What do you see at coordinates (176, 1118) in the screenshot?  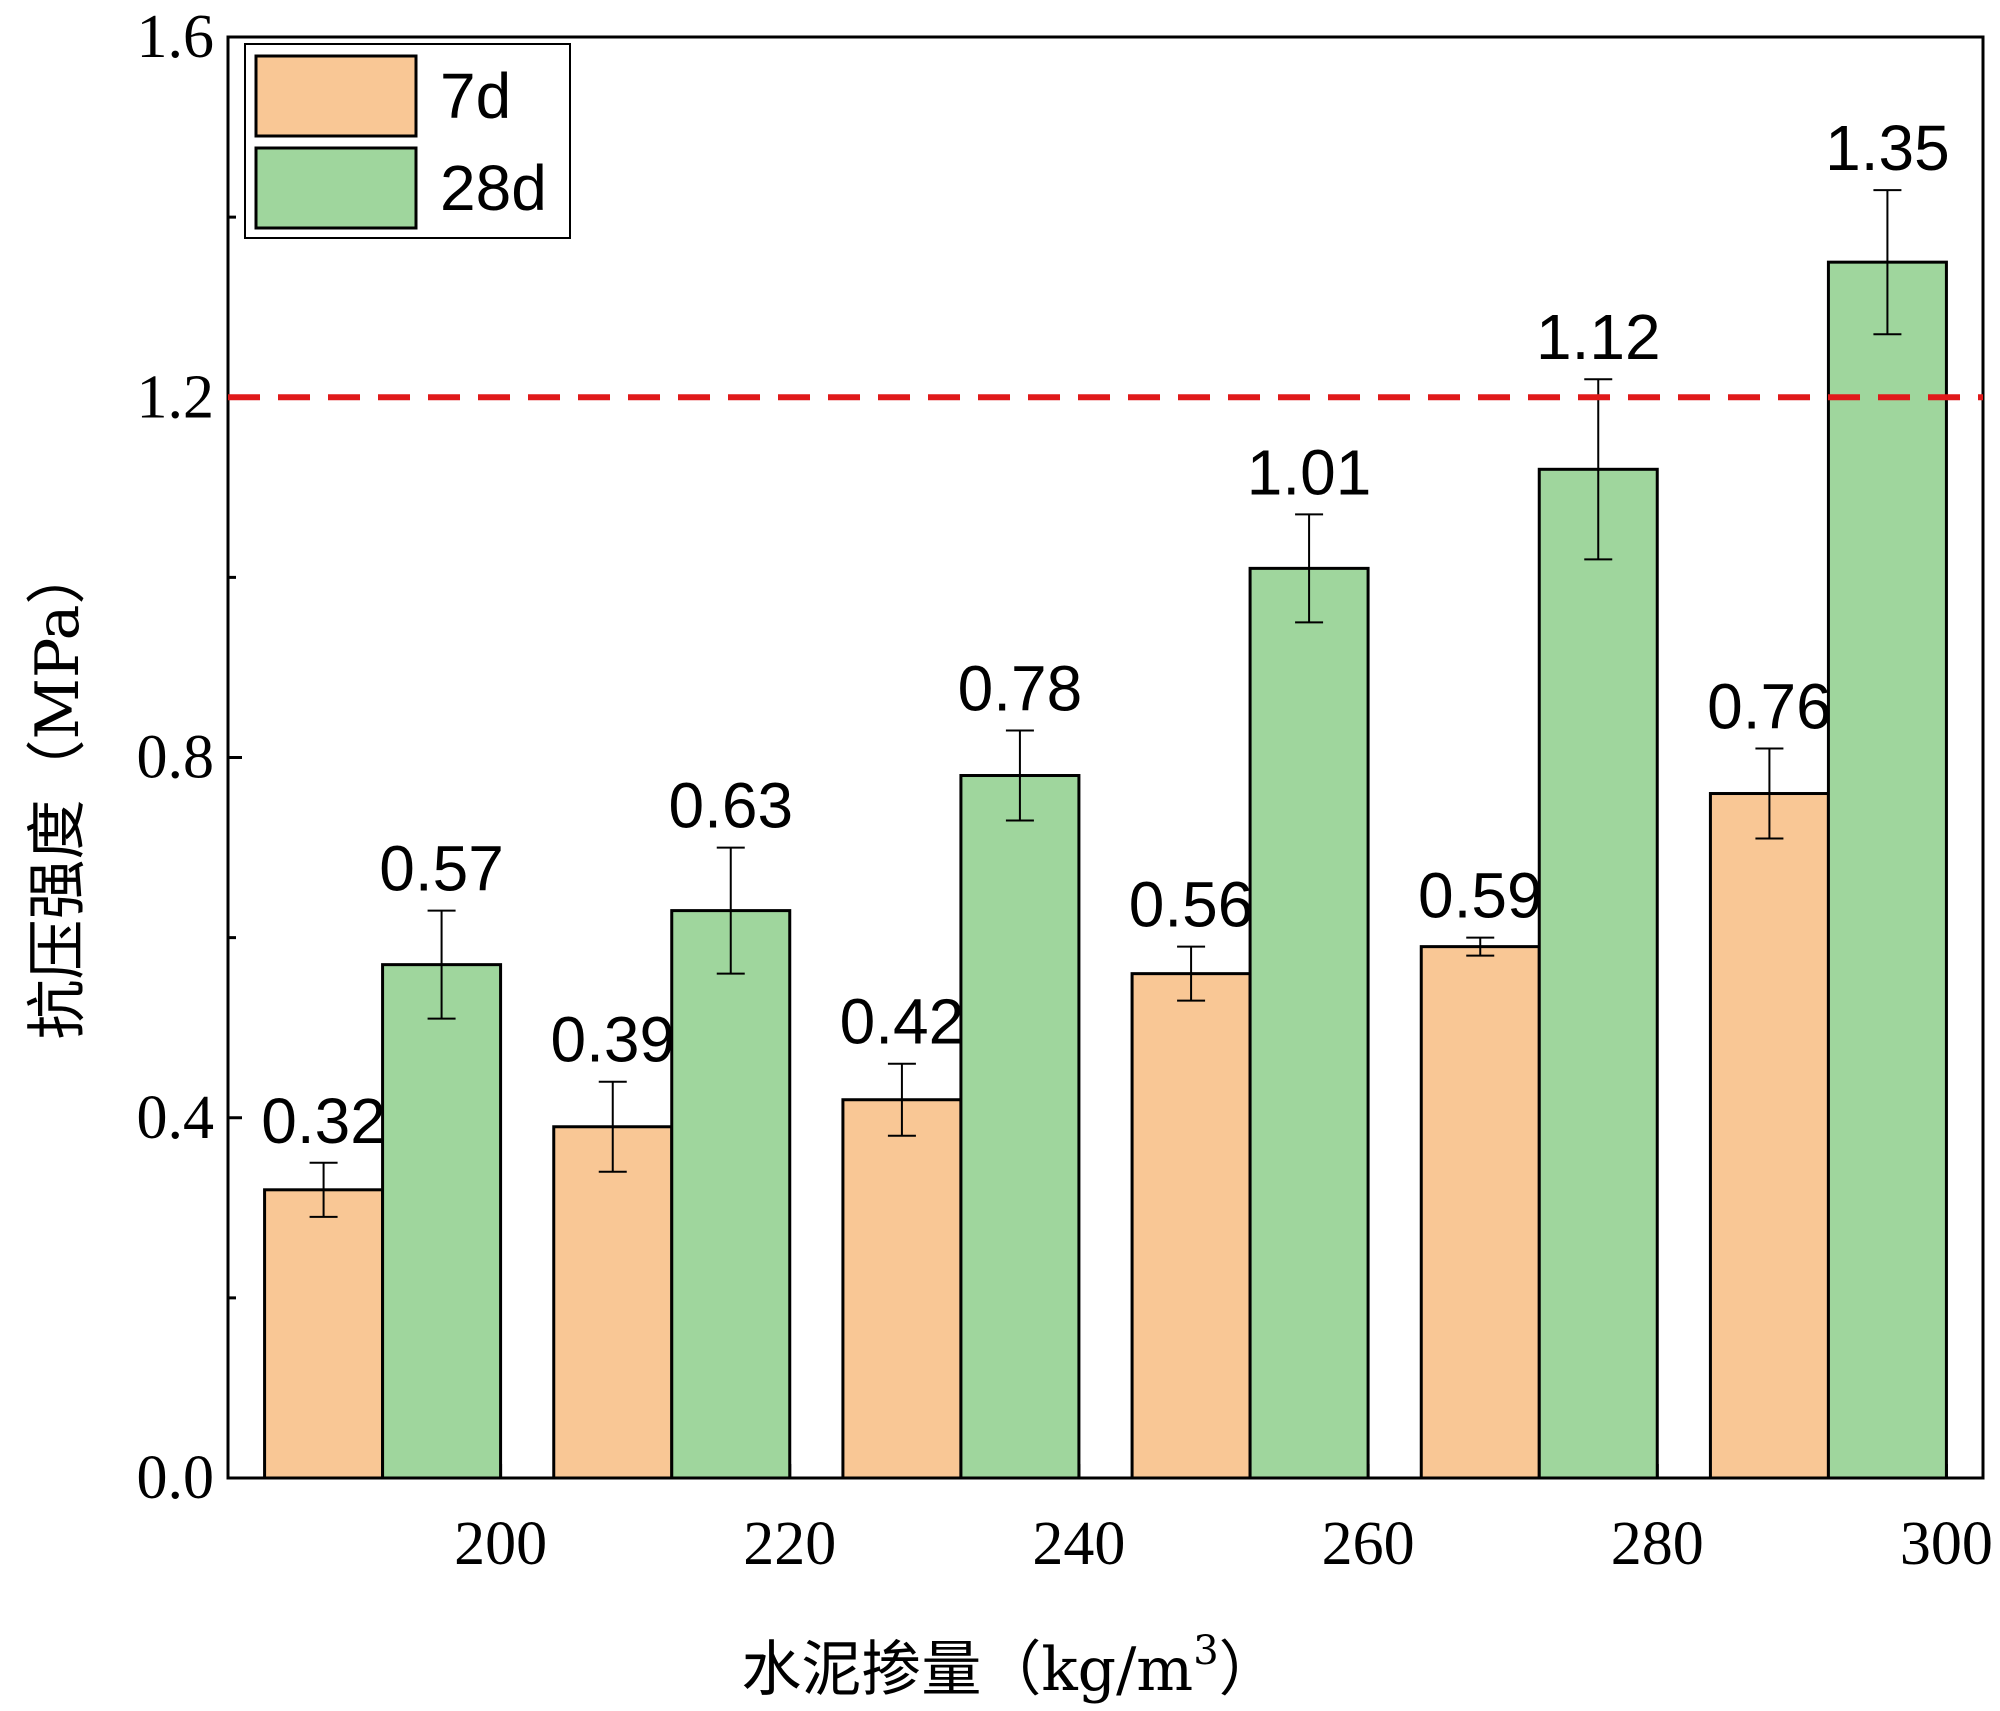 I see `y-tick-label: 0.4` at bounding box center [176, 1118].